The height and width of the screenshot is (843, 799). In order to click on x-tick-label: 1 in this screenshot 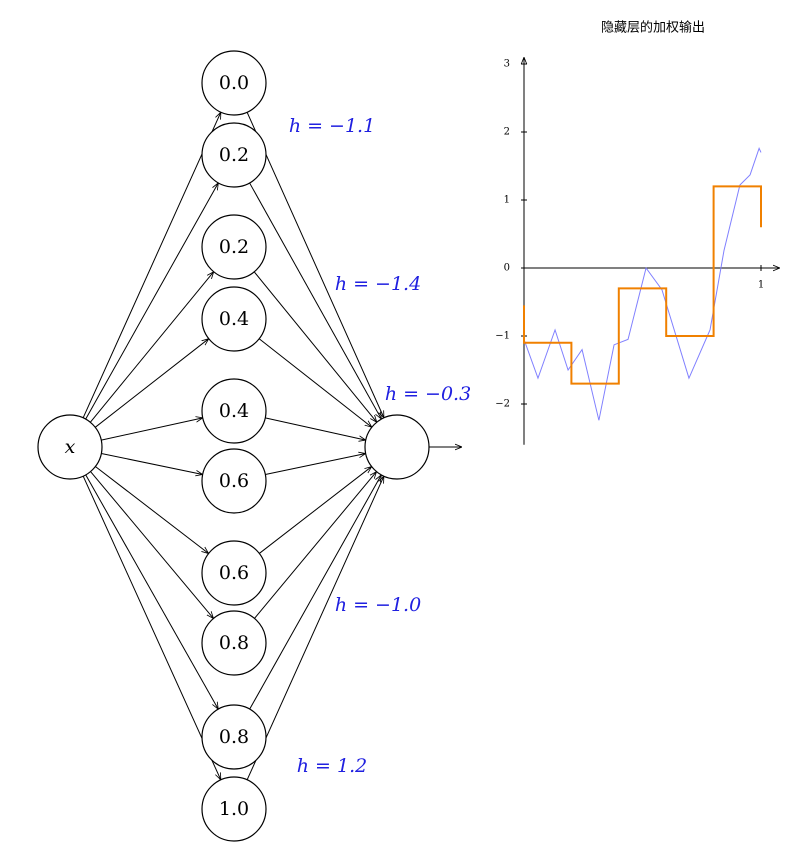, I will do `click(761, 285)`.